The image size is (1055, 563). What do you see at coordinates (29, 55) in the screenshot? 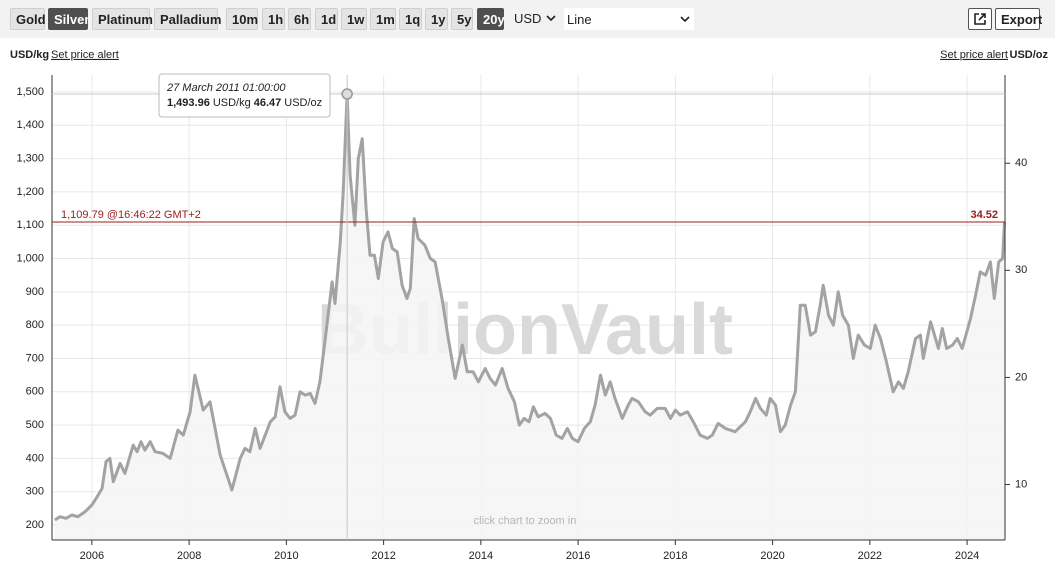
I see `left-unit: USD/kg` at bounding box center [29, 55].